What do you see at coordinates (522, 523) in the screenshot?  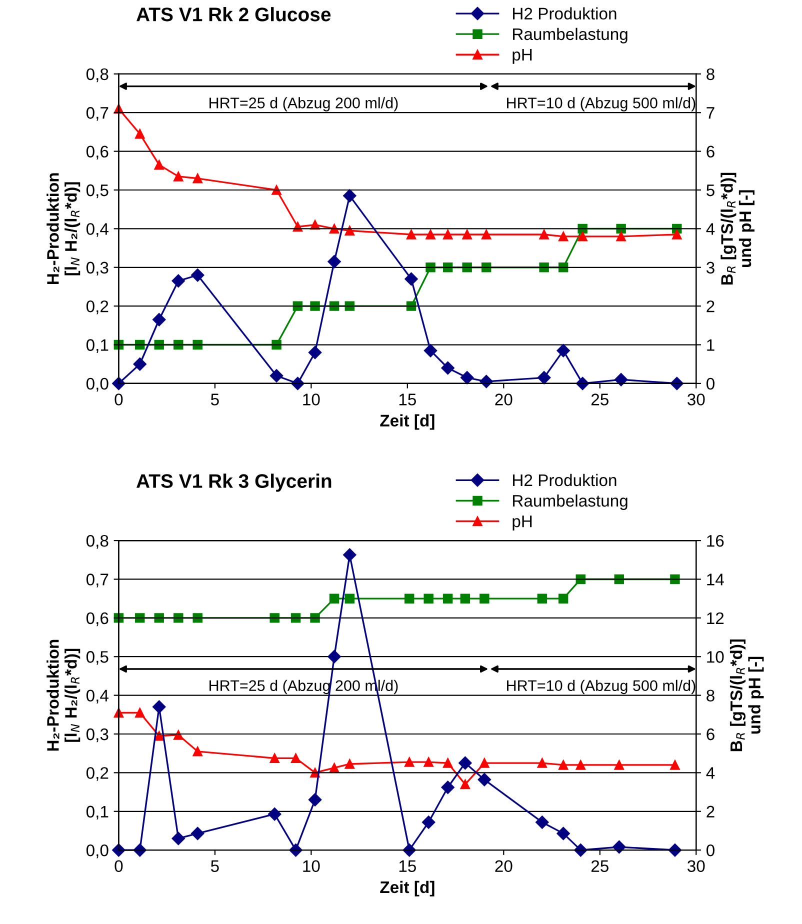 I see `legend-label: pH` at bounding box center [522, 523].